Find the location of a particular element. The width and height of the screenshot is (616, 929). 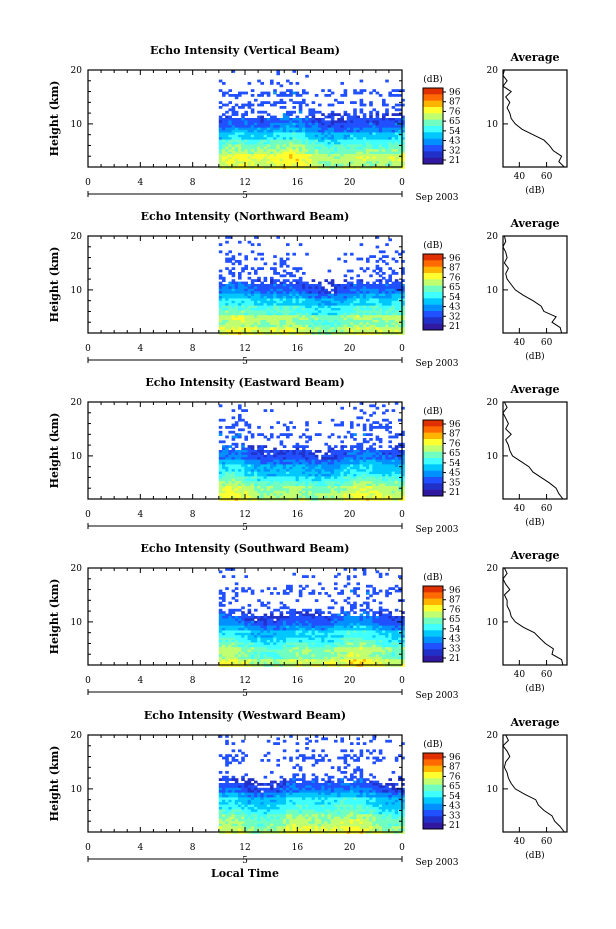

y-axis-label: Height (km) is located at coordinates (54, 451).